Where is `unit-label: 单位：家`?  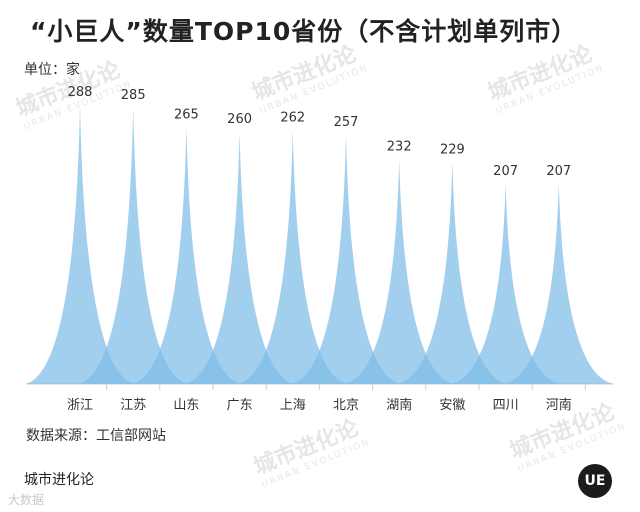
unit-label: 单位：家 is located at coordinates (52, 70).